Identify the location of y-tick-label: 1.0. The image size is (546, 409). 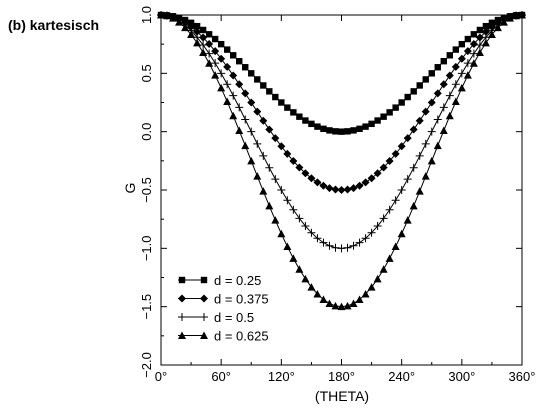
(146, 15).